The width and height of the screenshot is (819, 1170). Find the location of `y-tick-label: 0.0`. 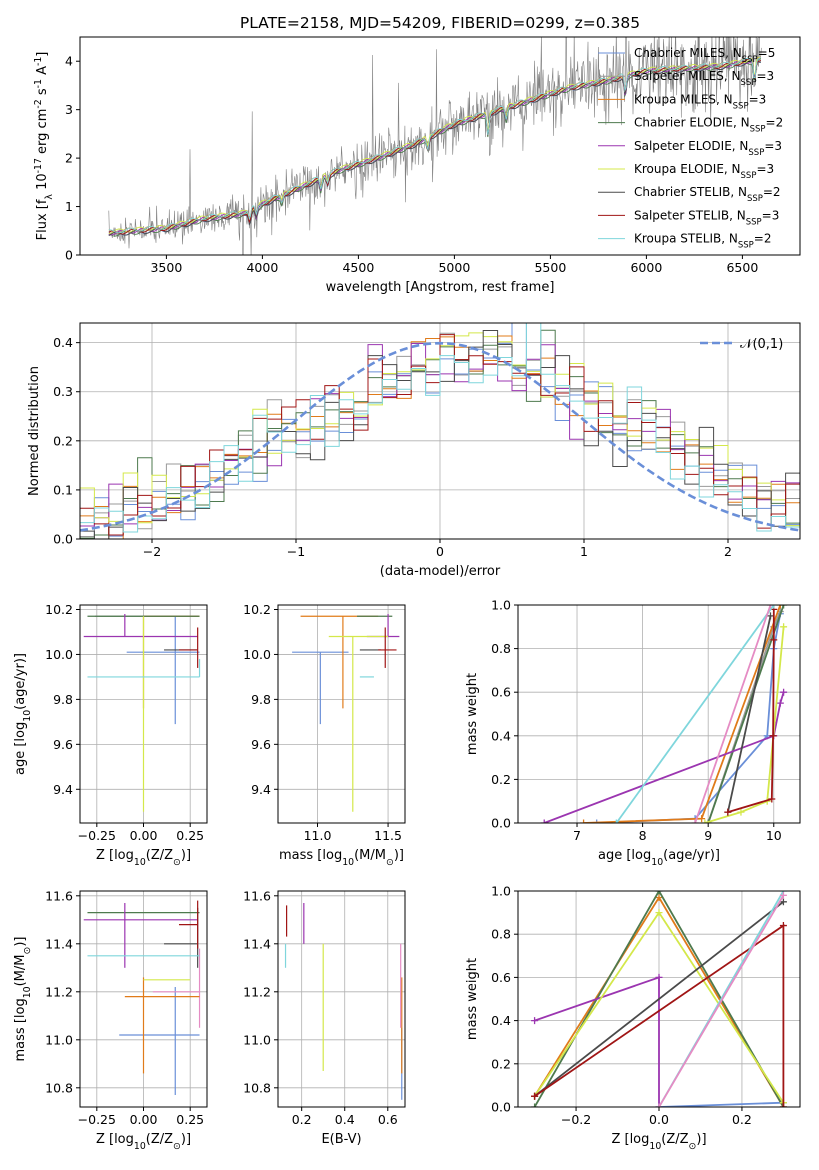

y-tick-label: 0.0 is located at coordinates (501, 823).